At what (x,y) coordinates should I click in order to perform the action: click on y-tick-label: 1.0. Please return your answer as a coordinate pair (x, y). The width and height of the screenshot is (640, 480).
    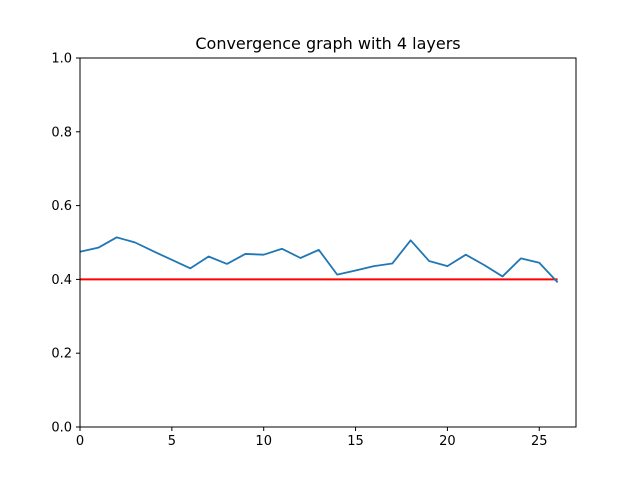
    Looking at the image, I should click on (61, 59).